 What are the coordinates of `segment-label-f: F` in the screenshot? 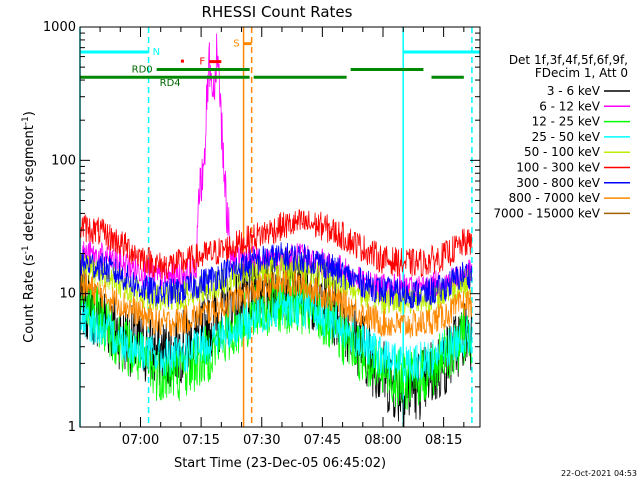 It's located at (202, 62).